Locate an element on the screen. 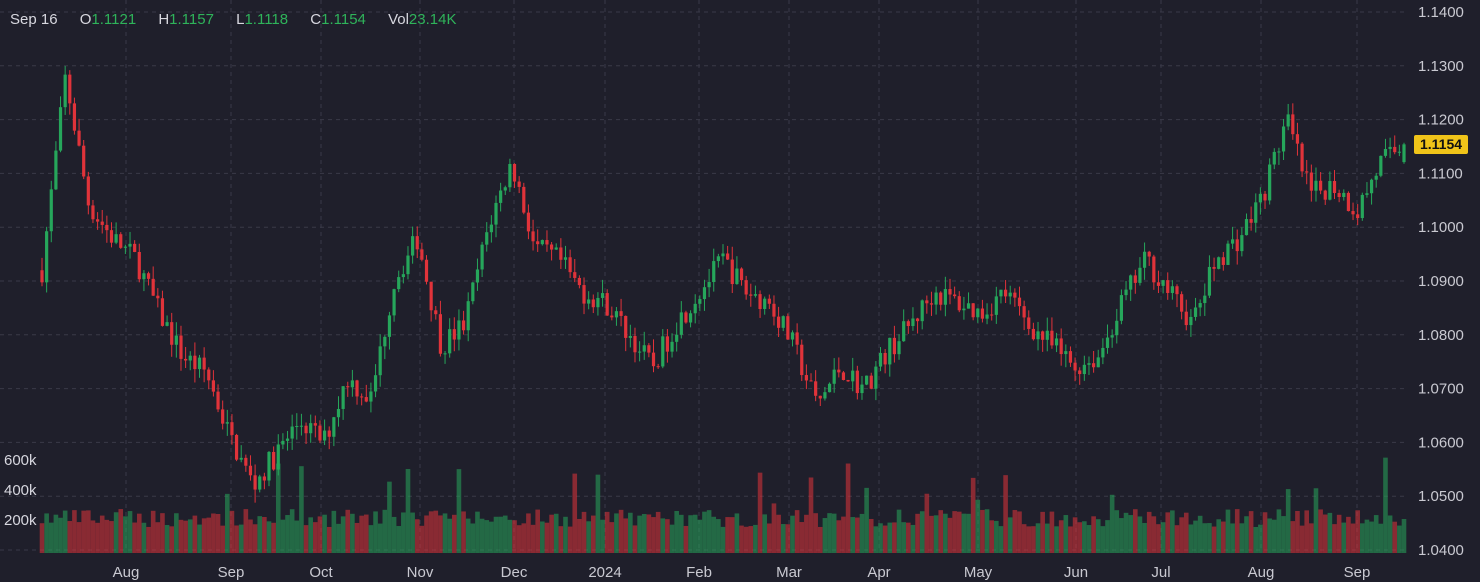 This screenshot has width=1480, height=582. time-tick-label: Jul is located at coordinates (1160, 572).